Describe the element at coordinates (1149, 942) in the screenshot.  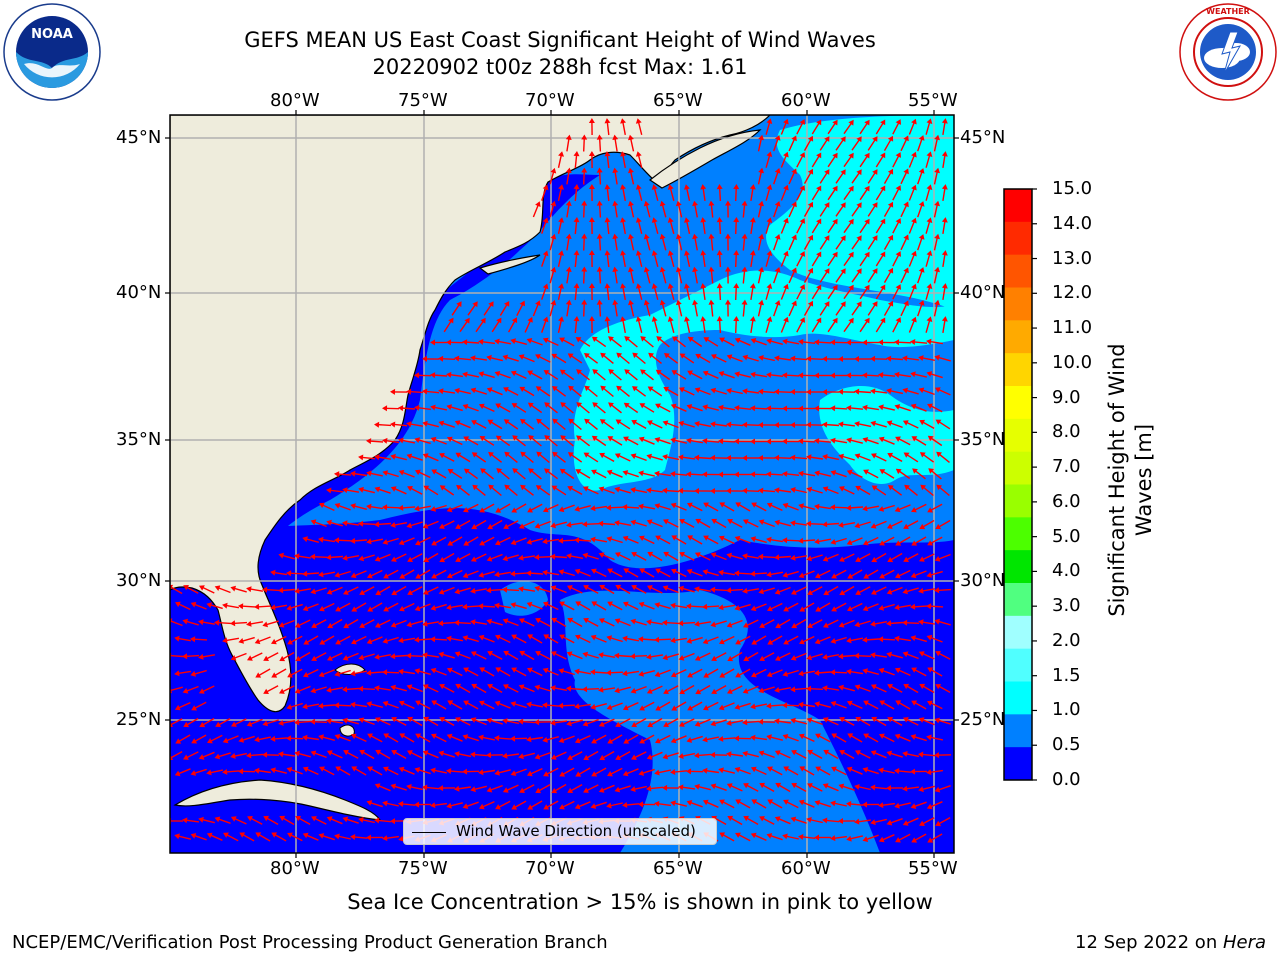
I see `footer-date-text: 12 Sep 2022 on` at that location.